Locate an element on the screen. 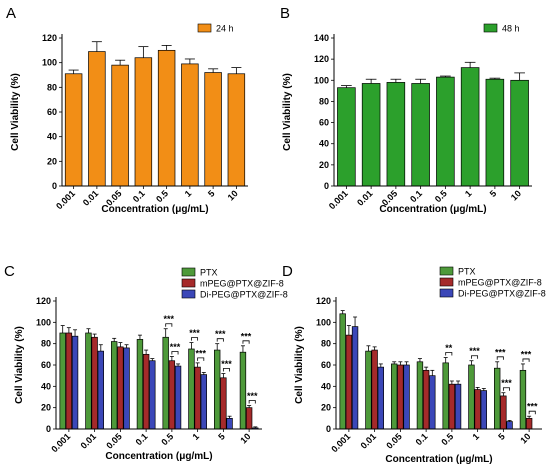 The image size is (550, 466). p4-bar-s0-c7 is located at coordinates (523, 399).